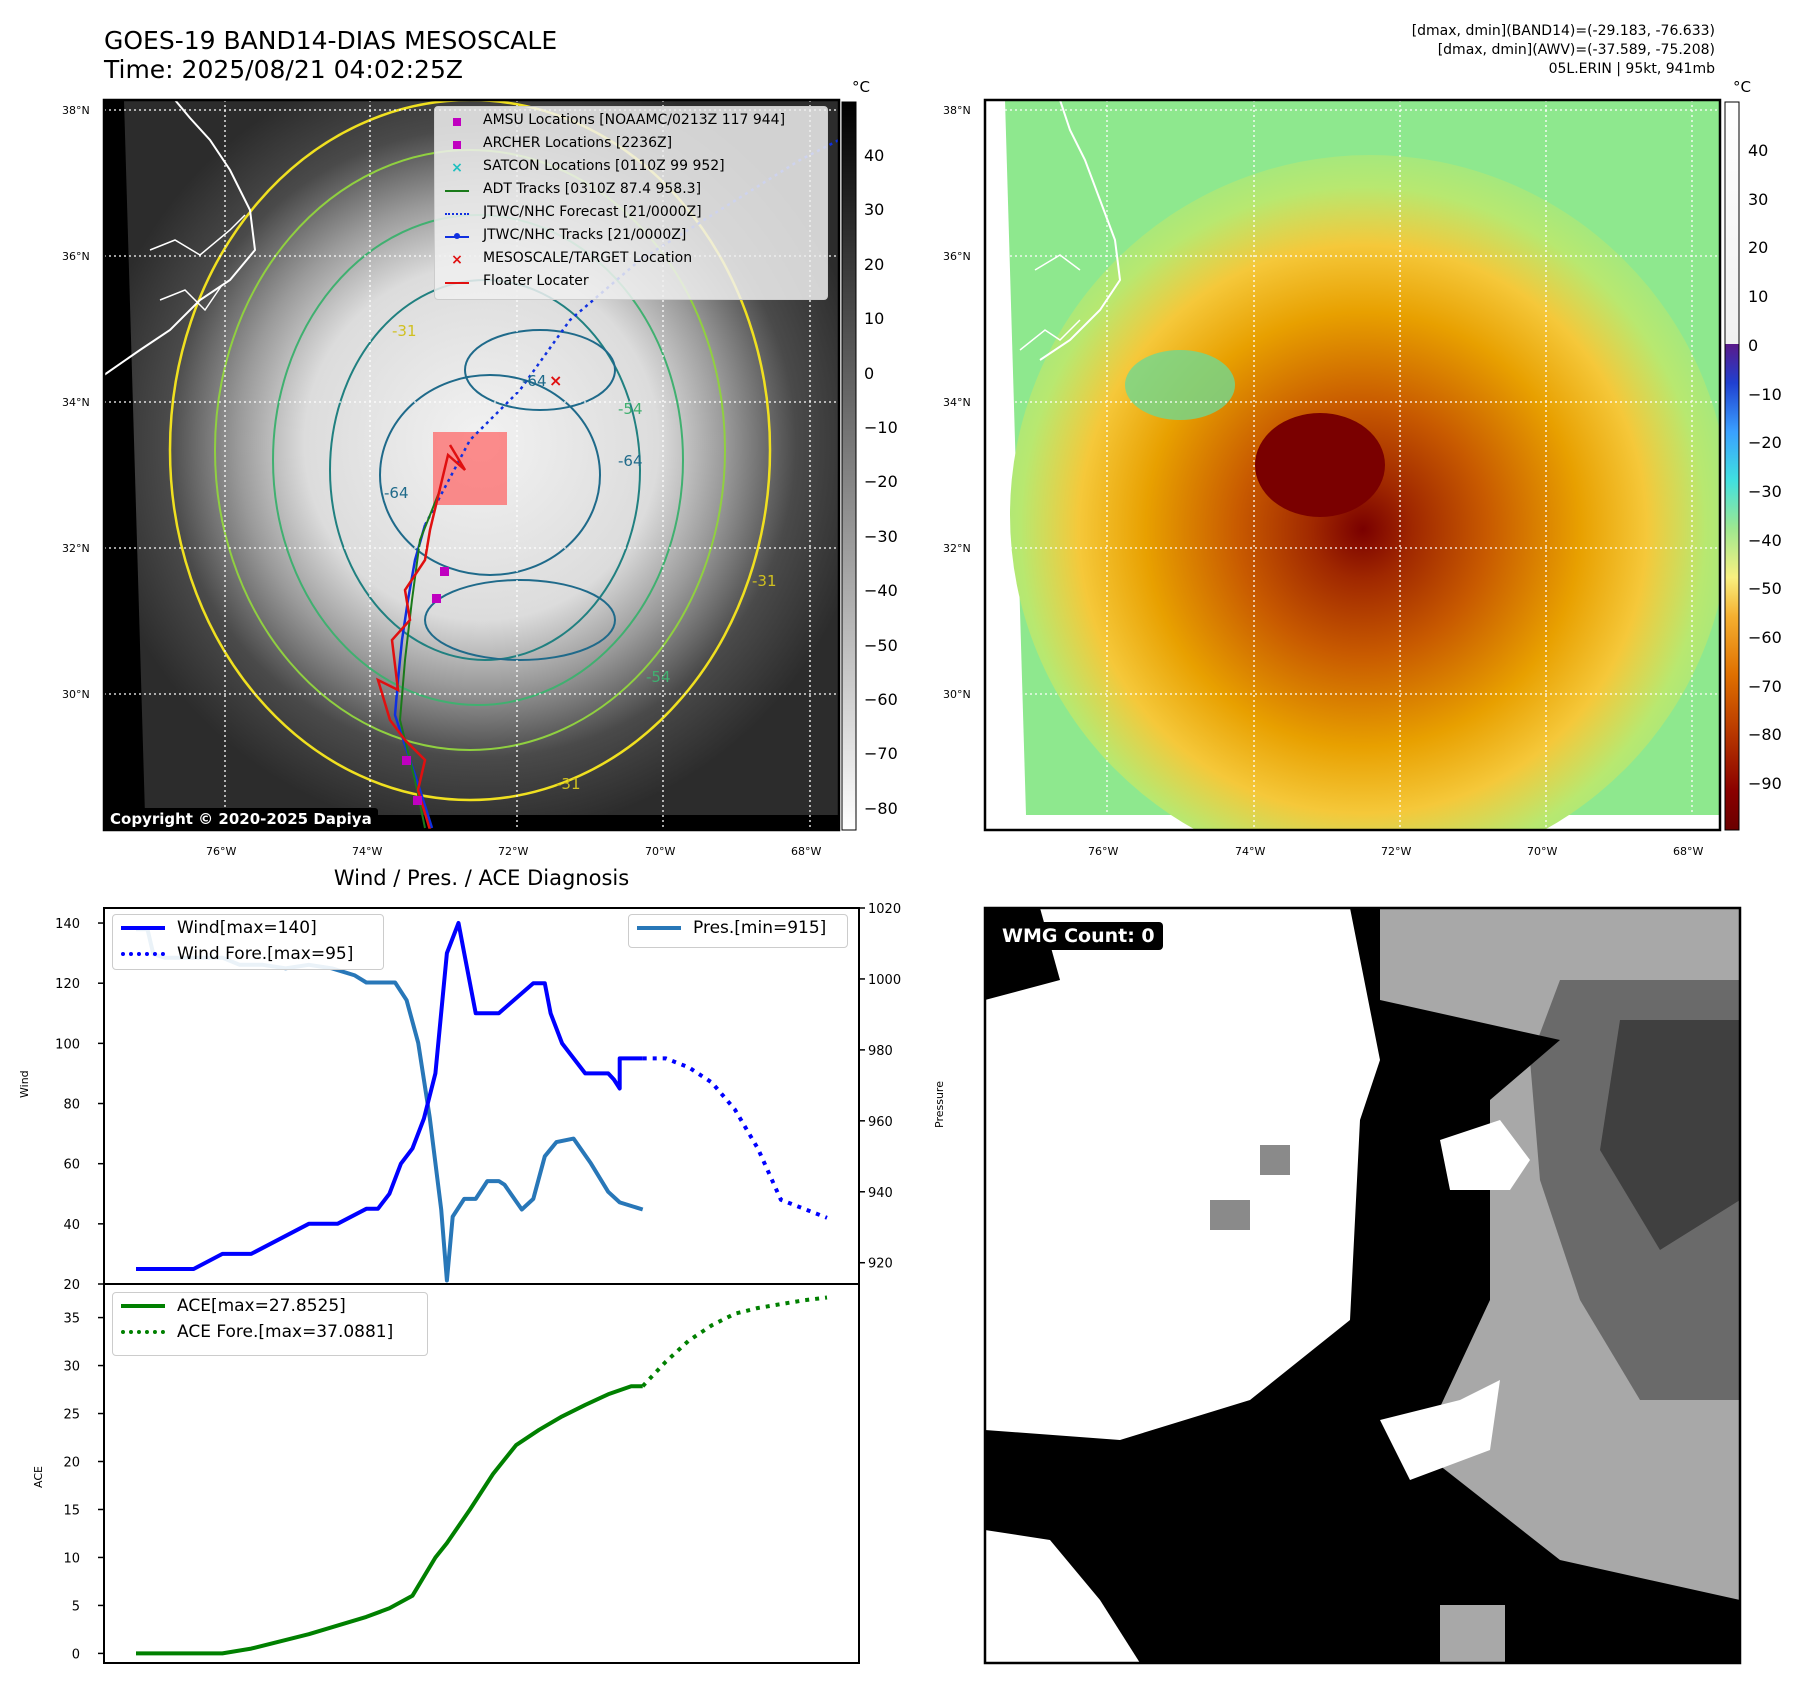 The height and width of the screenshot is (1690, 1797). I want to click on ace-tick-label: 5, so click(76, 1606).